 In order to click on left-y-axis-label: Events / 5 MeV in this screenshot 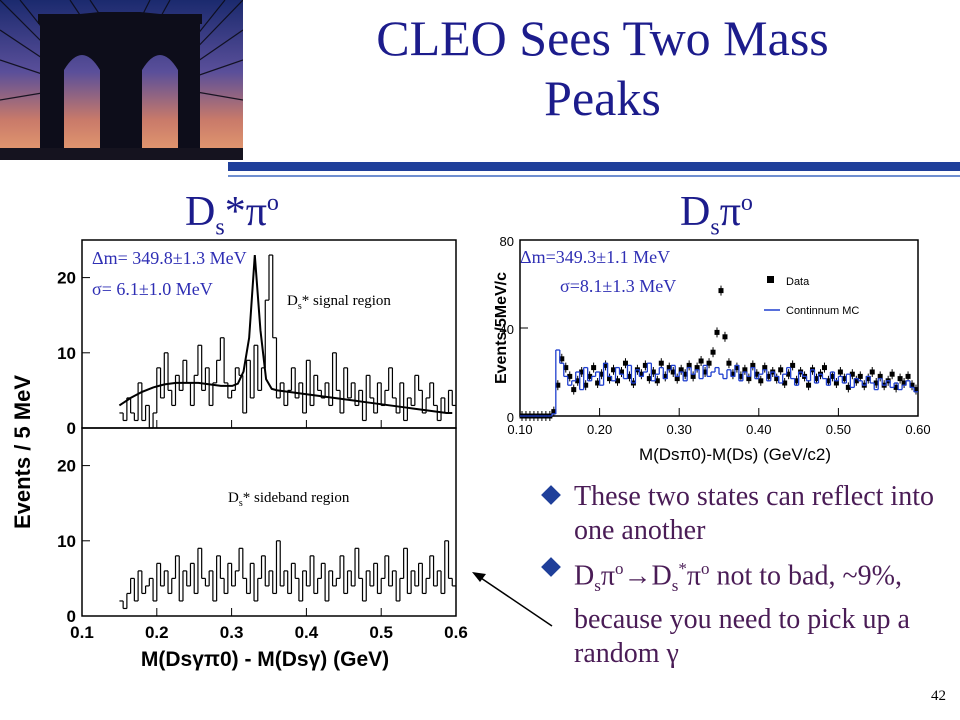, I will do `click(22, 452)`.